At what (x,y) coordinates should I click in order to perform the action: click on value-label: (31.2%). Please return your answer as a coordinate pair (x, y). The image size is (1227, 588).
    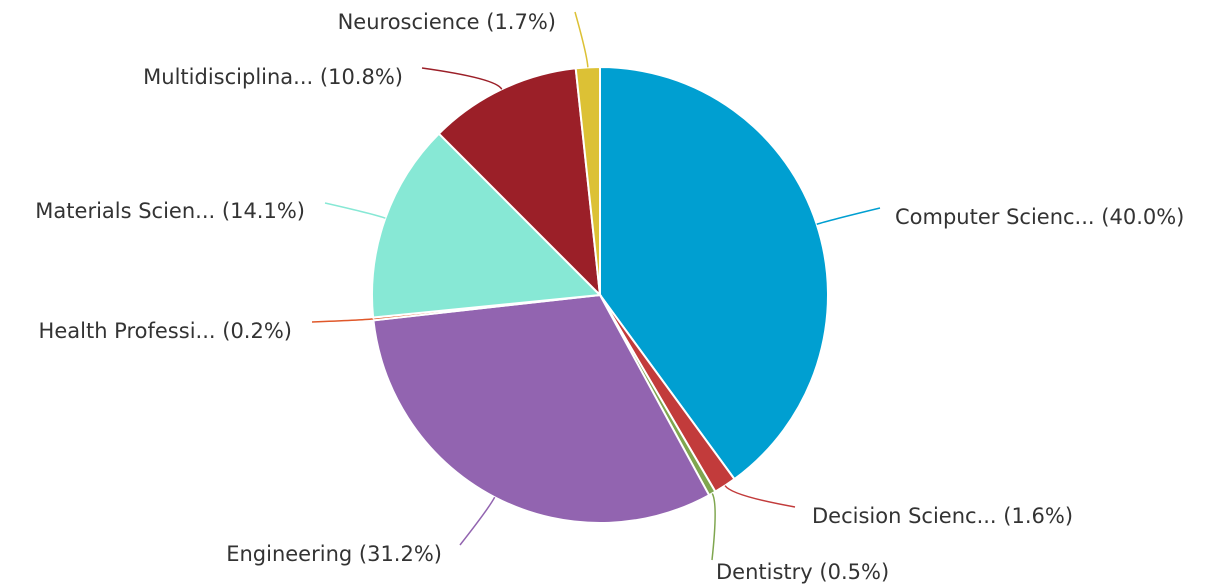
    Looking at the image, I should click on (400, 554).